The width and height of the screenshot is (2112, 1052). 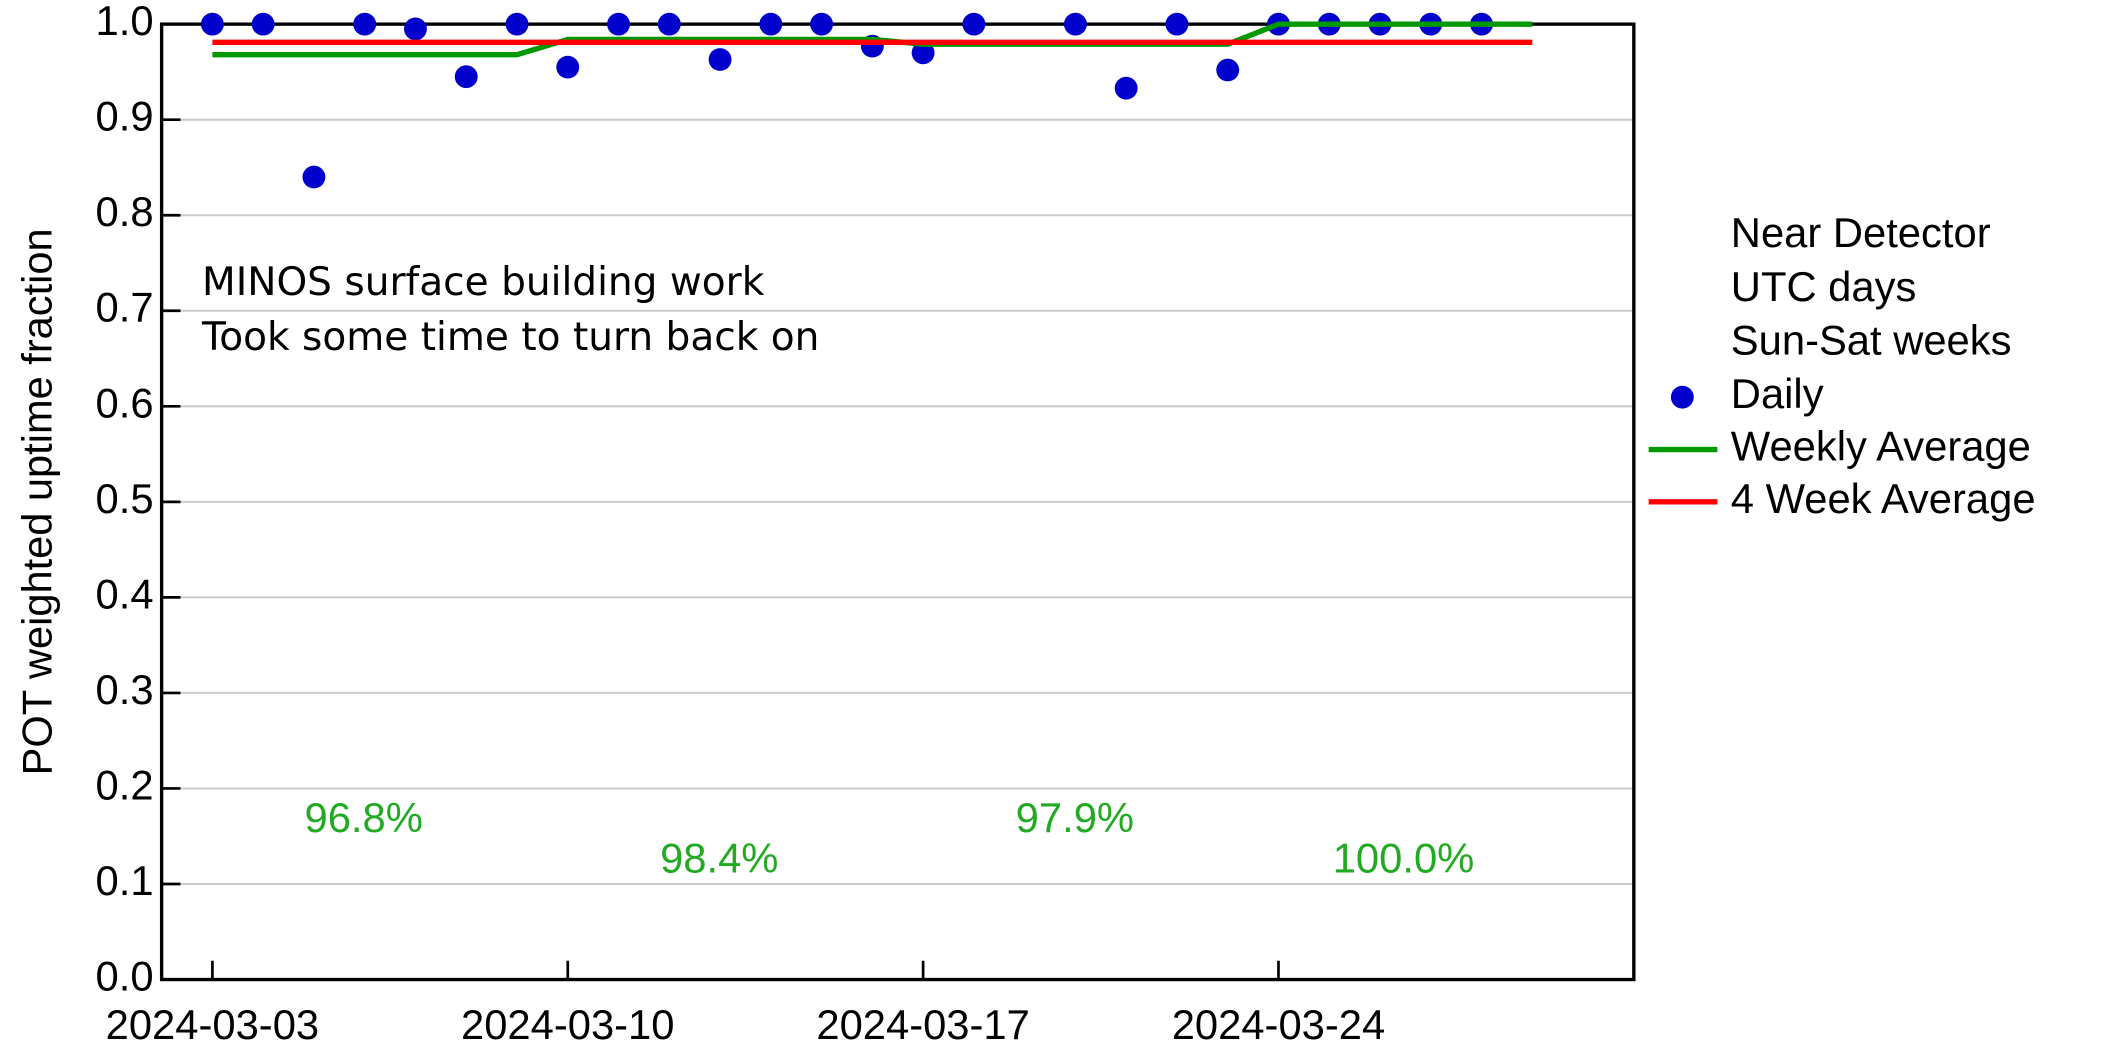 What do you see at coordinates (1871, 340) in the screenshot?
I see `legend-title: Sun-Sat weeks` at bounding box center [1871, 340].